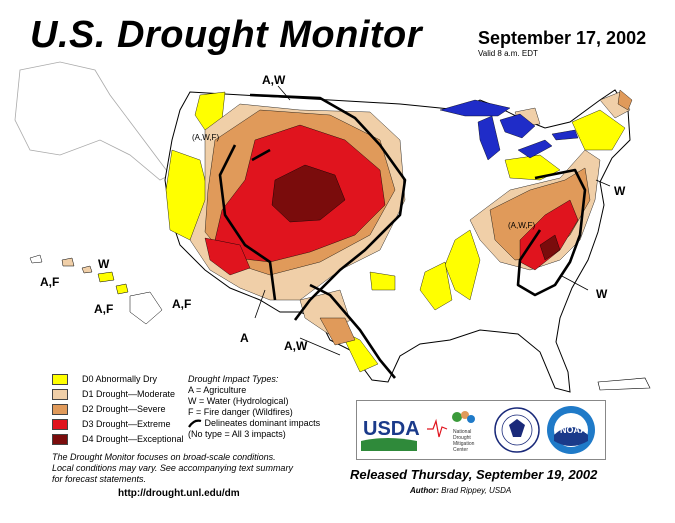  Describe the element at coordinates (416, 212) in the screenshot. I see `d4-areas` at that location.